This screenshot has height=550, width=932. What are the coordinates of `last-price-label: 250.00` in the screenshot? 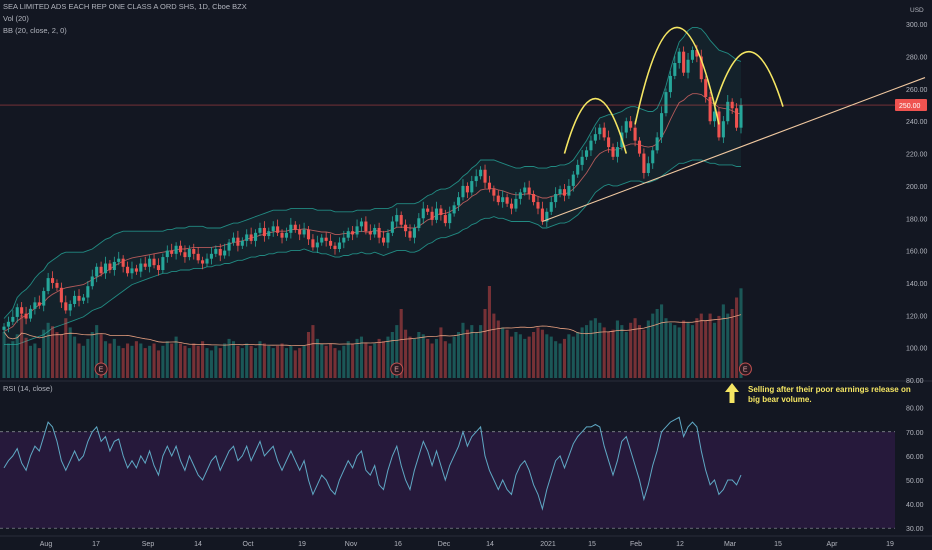 It's located at (910, 106).